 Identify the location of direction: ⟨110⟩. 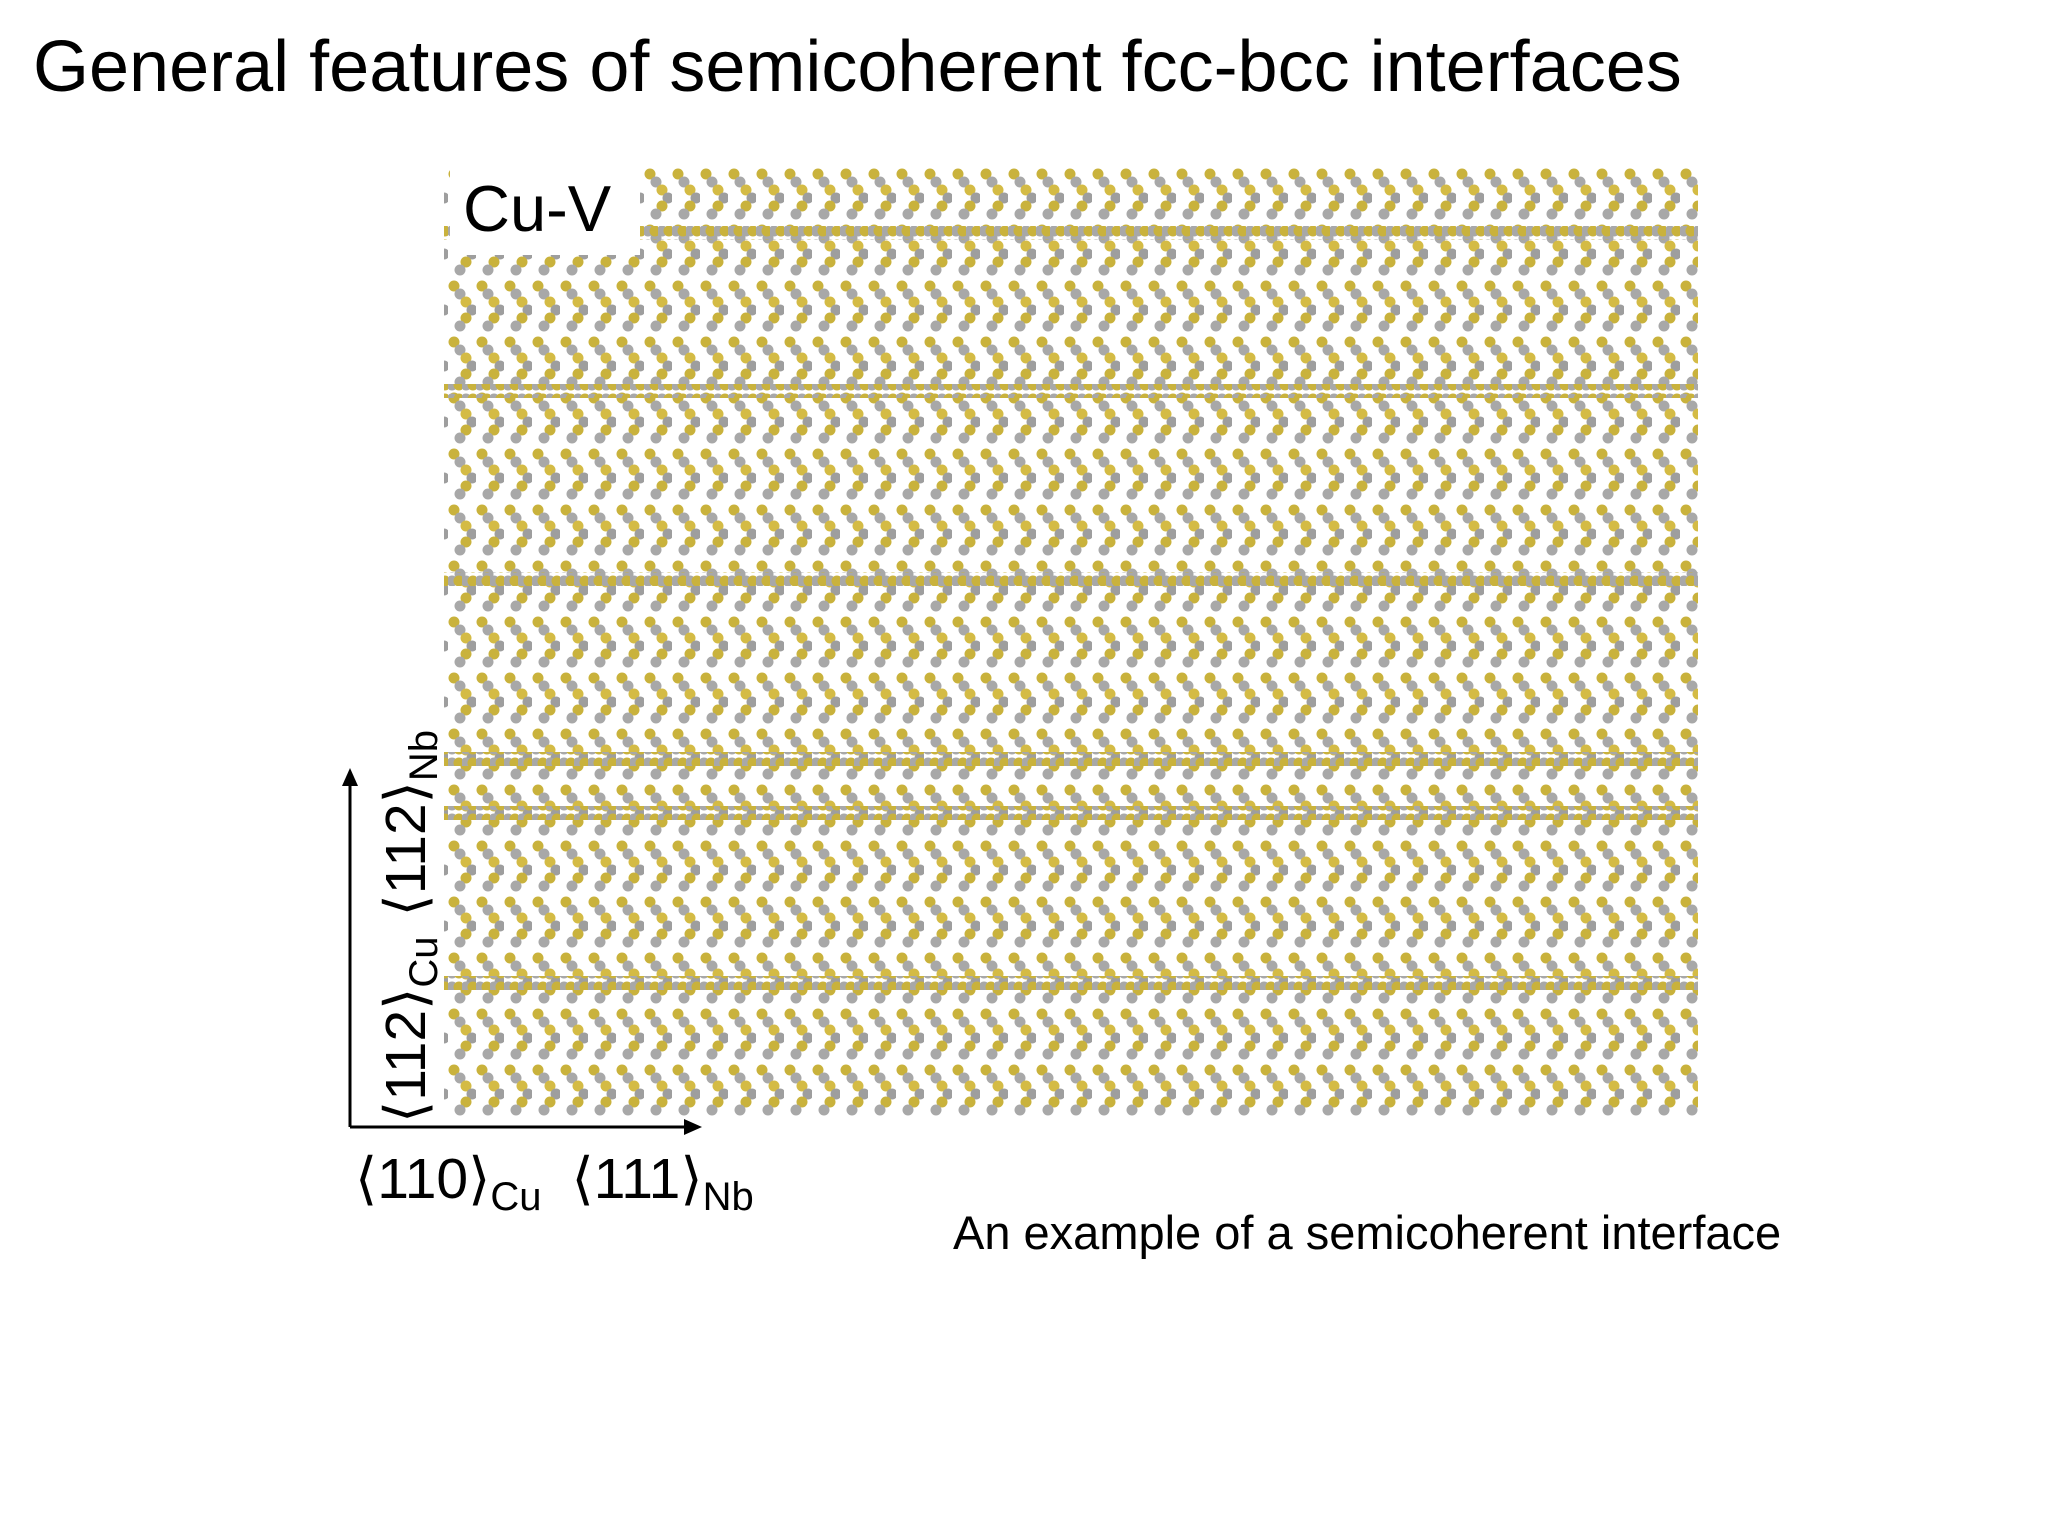
(422, 1179).